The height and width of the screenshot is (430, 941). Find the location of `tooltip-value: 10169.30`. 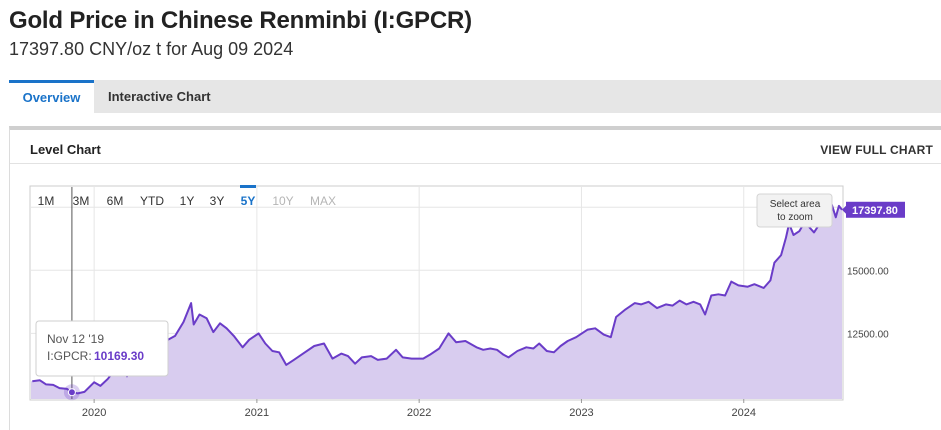

tooltip-value: 10169.30 is located at coordinates (119, 356).